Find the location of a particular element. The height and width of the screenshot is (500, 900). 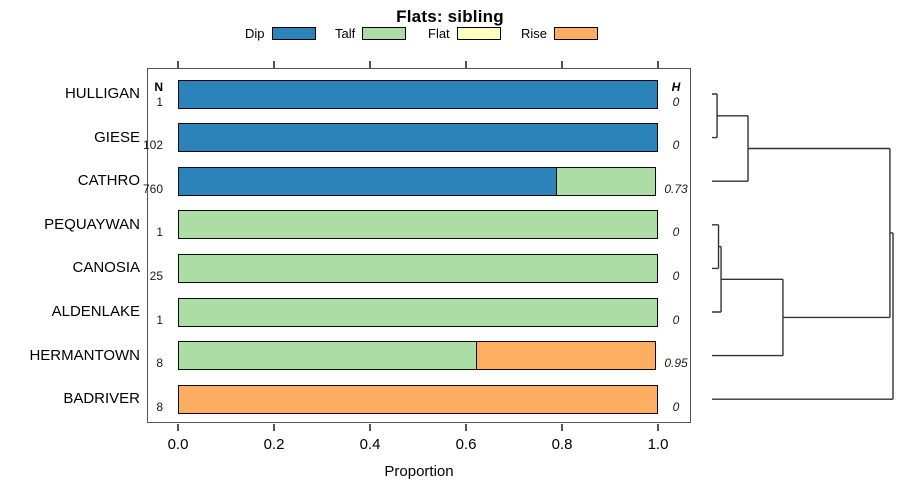

row-label-giese: GIESE is located at coordinates (117, 137).